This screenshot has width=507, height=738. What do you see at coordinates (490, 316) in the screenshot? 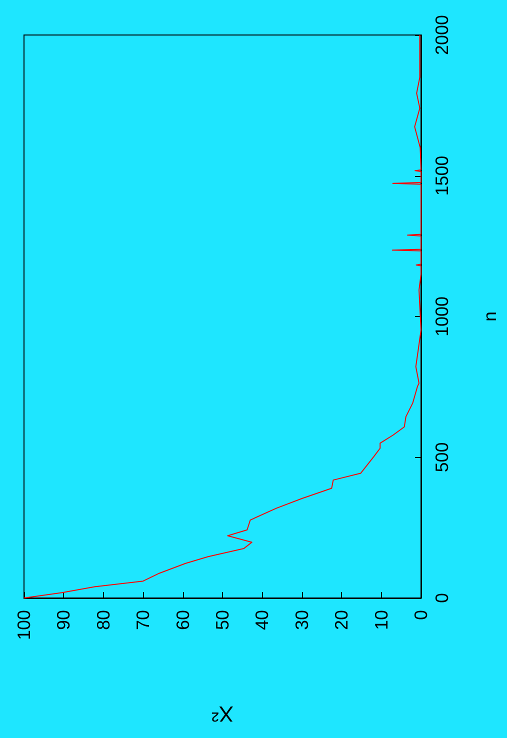
I see `y-axis-title: n` at bounding box center [490, 316].